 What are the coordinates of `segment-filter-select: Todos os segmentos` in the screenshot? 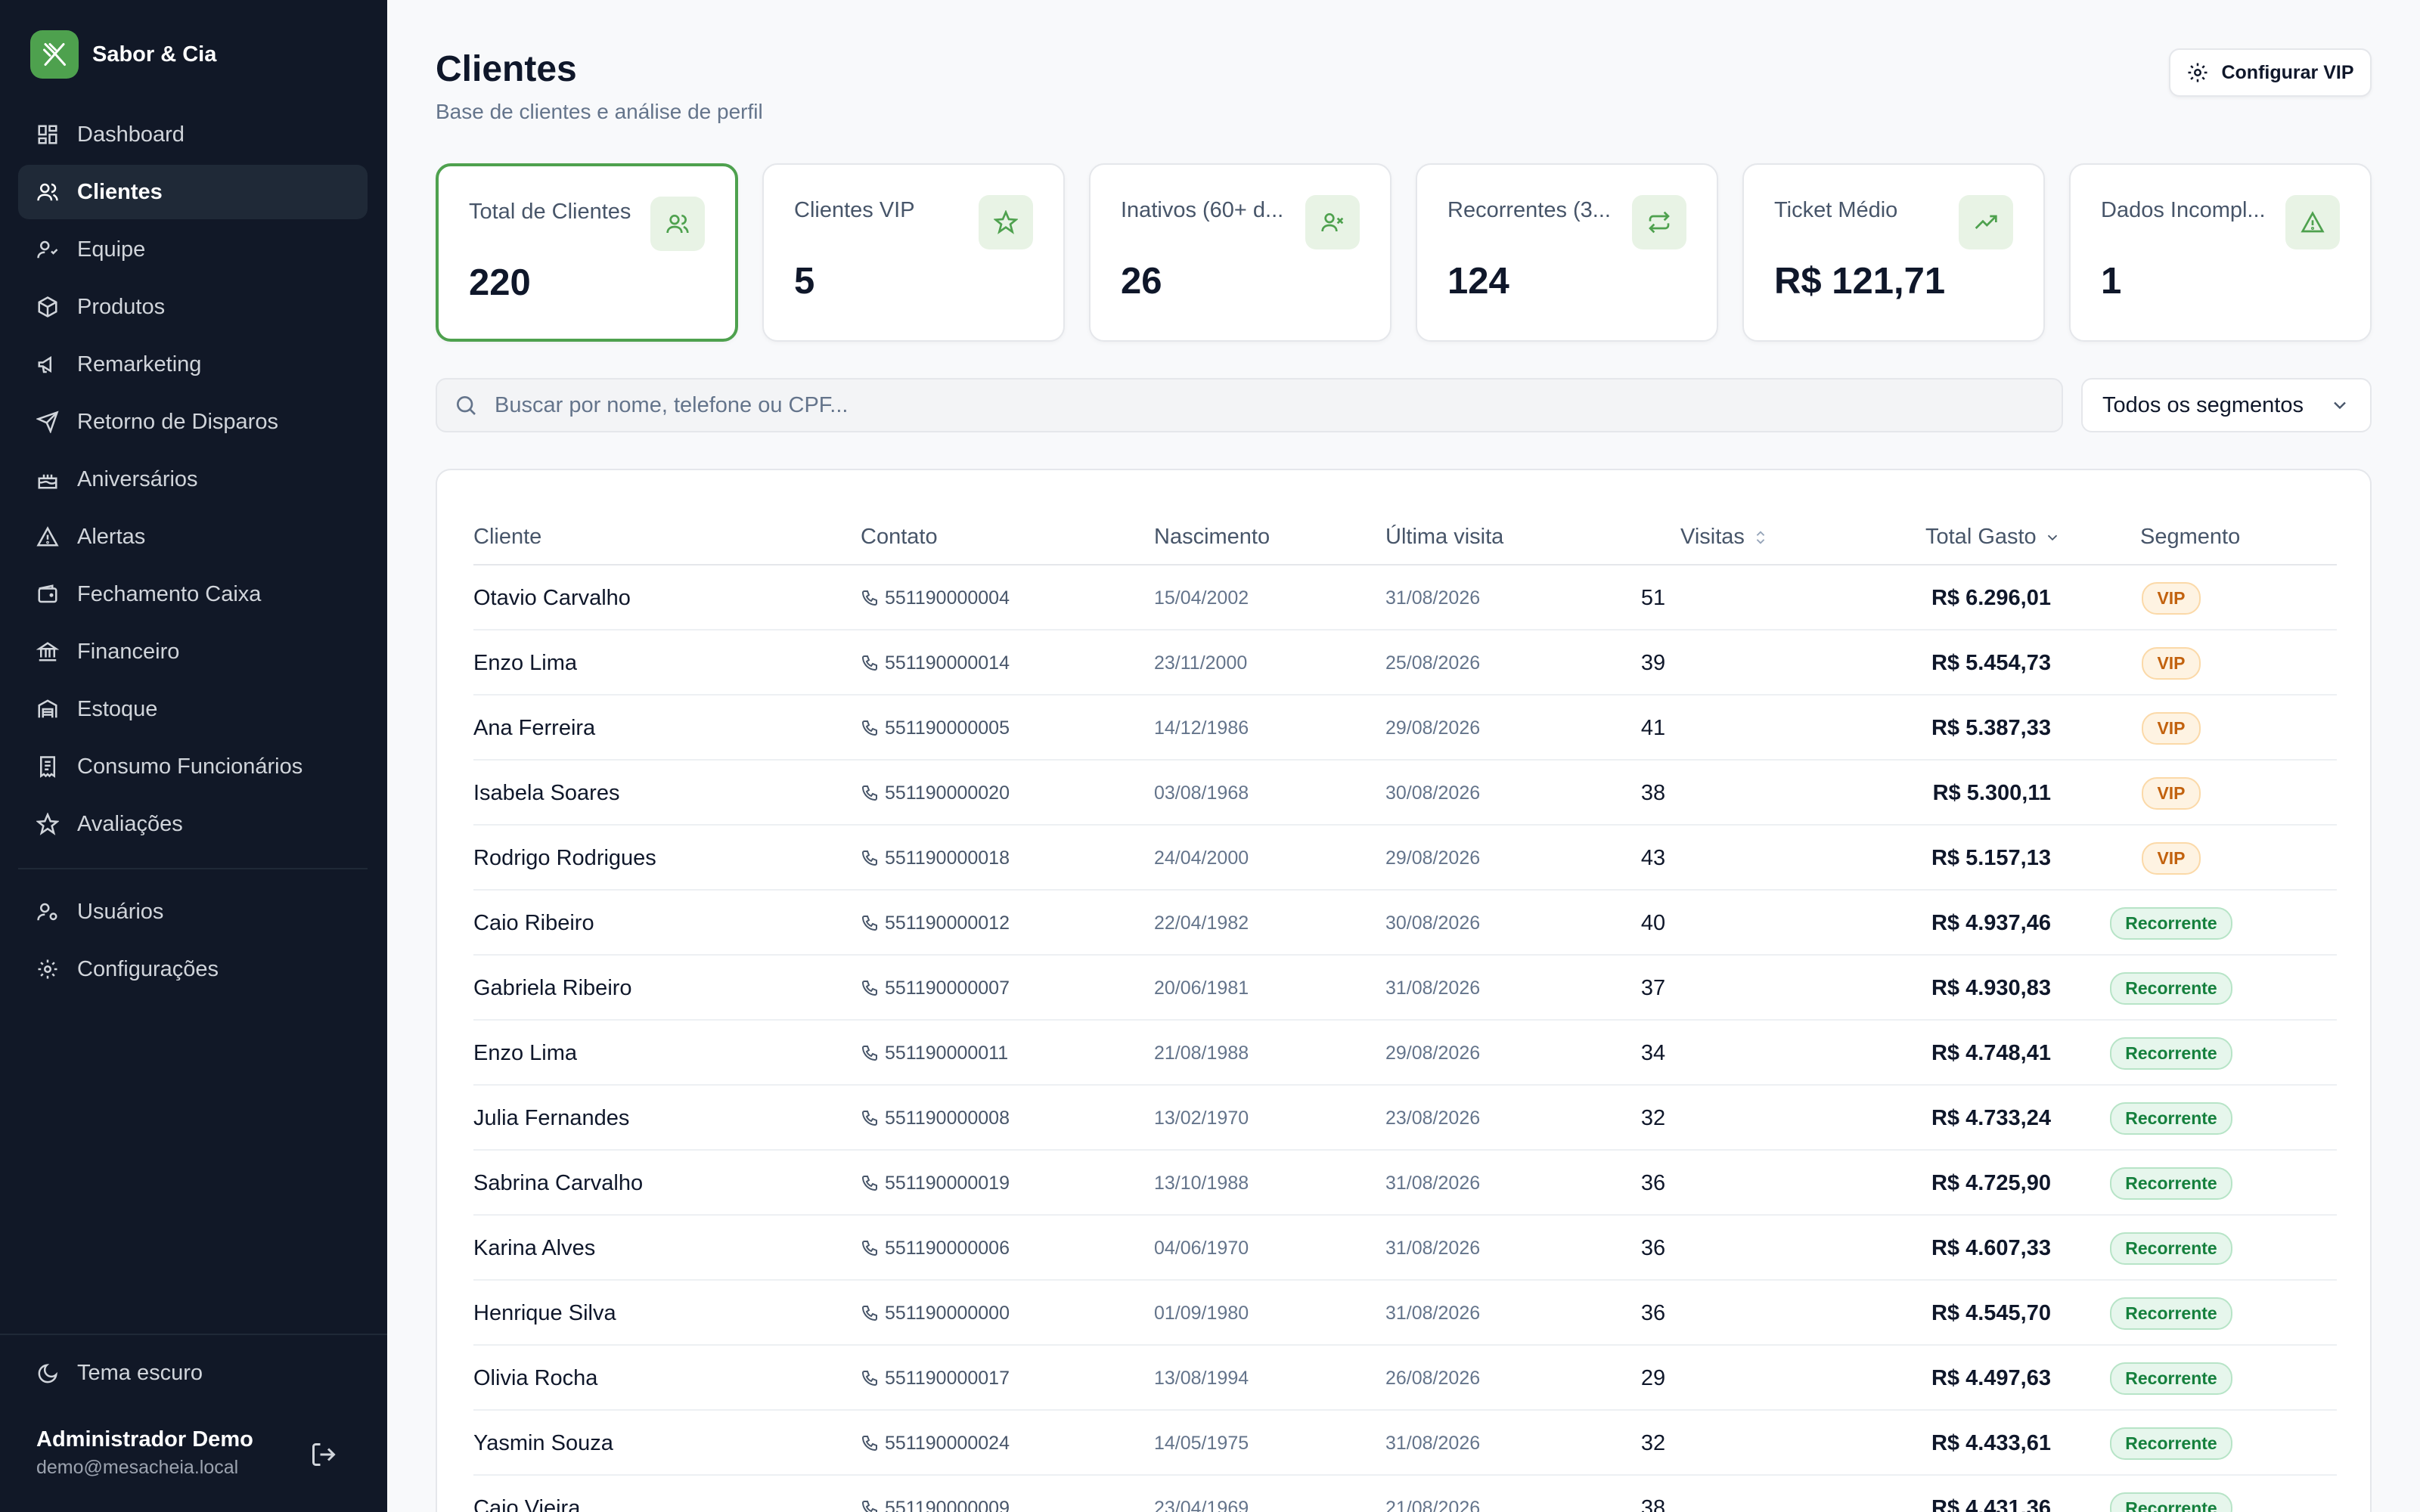 It's located at (2226, 405).